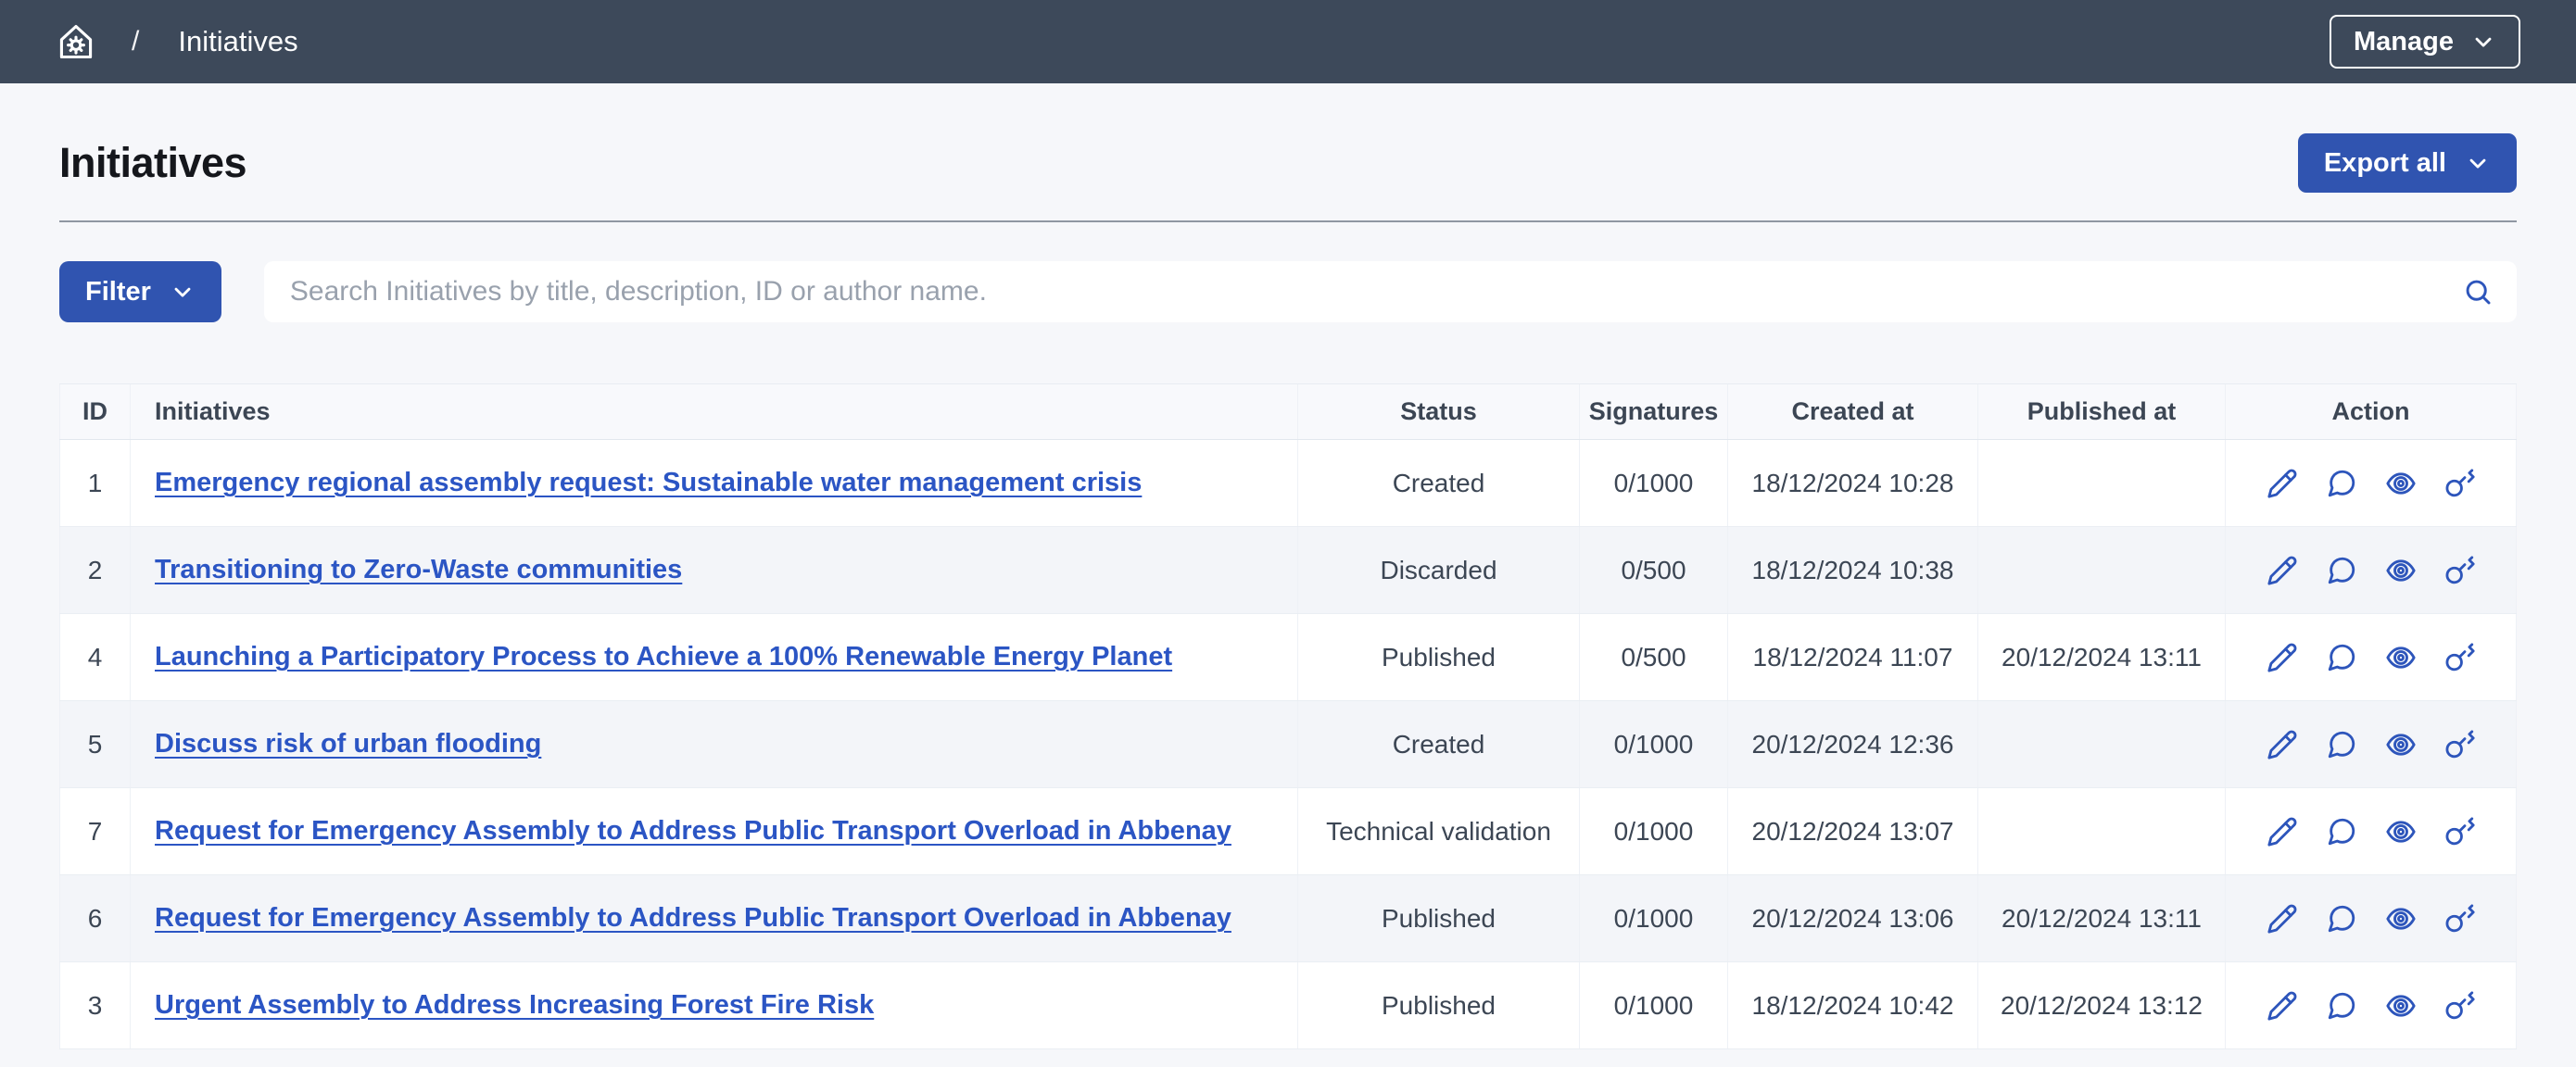 The height and width of the screenshot is (1067, 2576). What do you see at coordinates (2478, 292) in the screenshot?
I see `search-icon` at bounding box center [2478, 292].